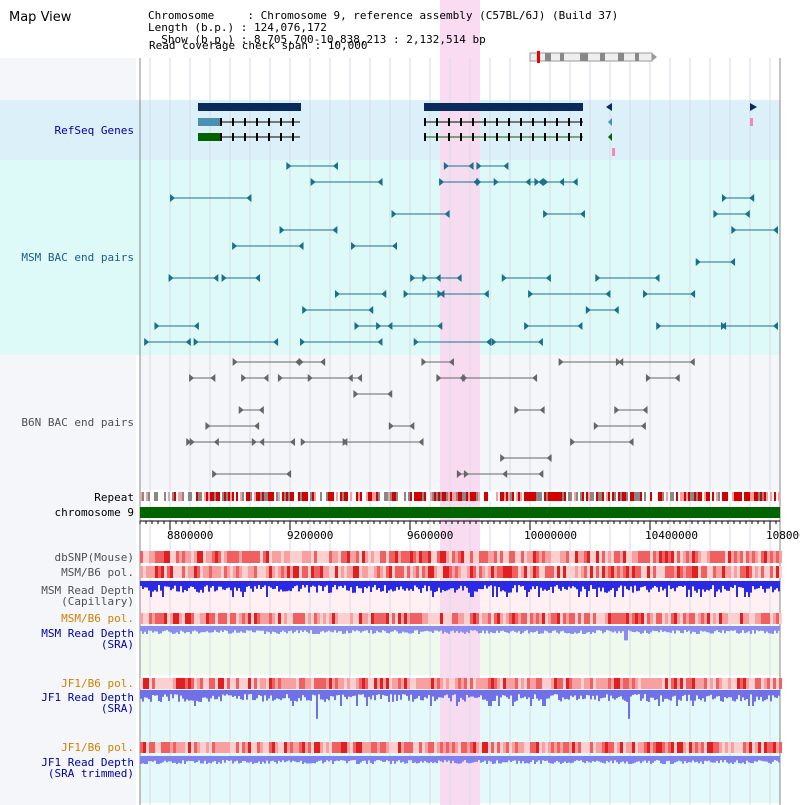 This screenshot has width=800, height=805. What do you see at coordinates (87, 639) in the screenshot?
I see `track-label-msm-depth-sra: MSM Read Depth (SRA)` at bounding box center [87, 639].